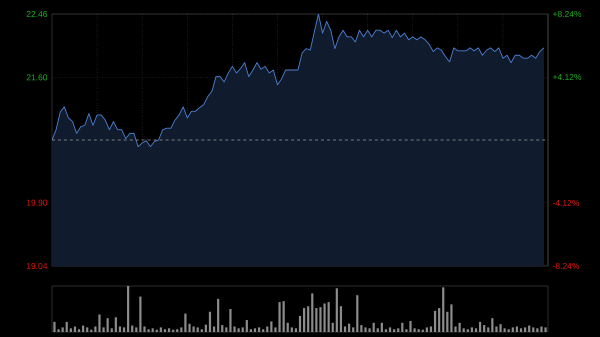 The height and width of the screenshot is (337, 600). I want to click on y-tick-label: 21.60, so click(37, 77).